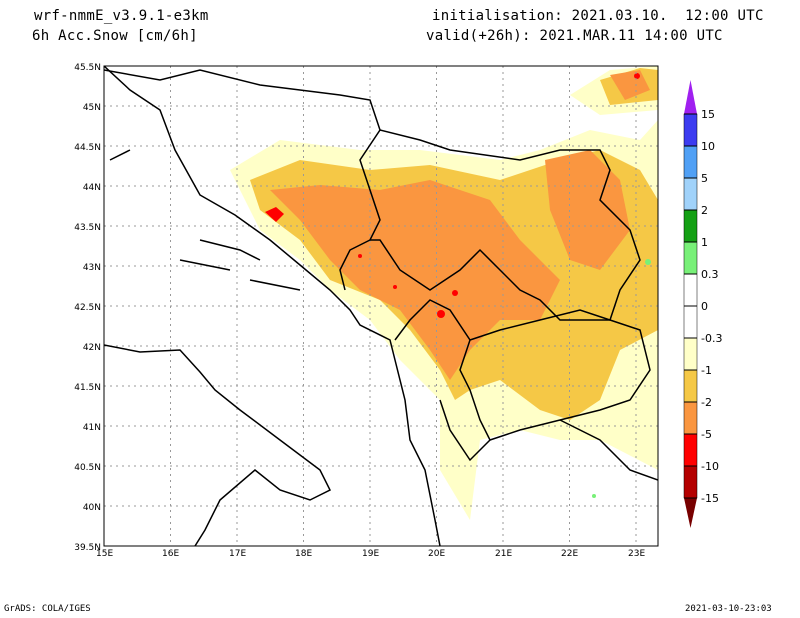 Image resolution: width=800 pixels, height=618 pixels. What do you see at coordinates (92, 268) in the screenshot?
I see `lat-tick: 43N` at bounding box center [92, 268].